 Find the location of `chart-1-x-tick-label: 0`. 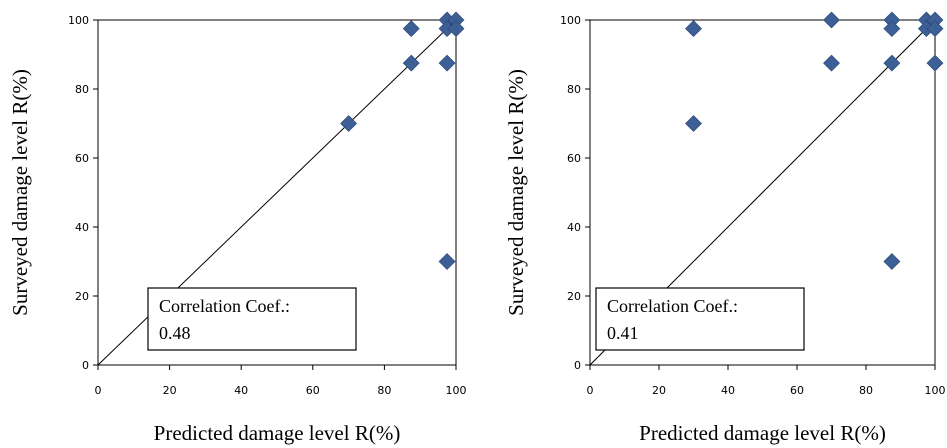

chart-1-x-tick-label: 0 is located at coordinates (590, 390).